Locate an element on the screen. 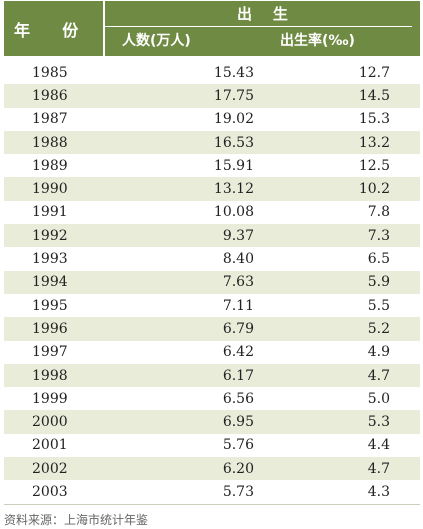 This screenshot has height=529, width=423. births-count-cell: 6.17 is located at coordinates (238, 375).